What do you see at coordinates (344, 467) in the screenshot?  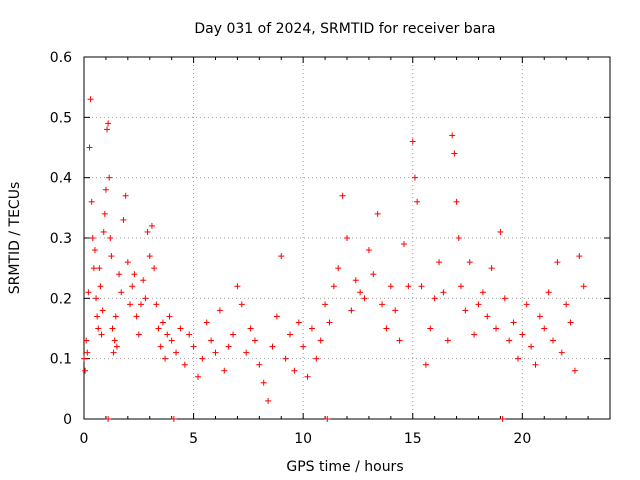 I see `x-axis-label: GPS time / hours` at bounding box center [344, 467].